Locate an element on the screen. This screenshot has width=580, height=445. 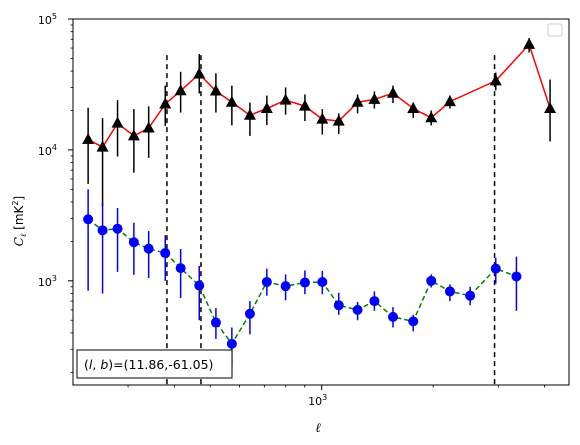
y-tick-label: 10⁴ is located at coordinates (47, 150).